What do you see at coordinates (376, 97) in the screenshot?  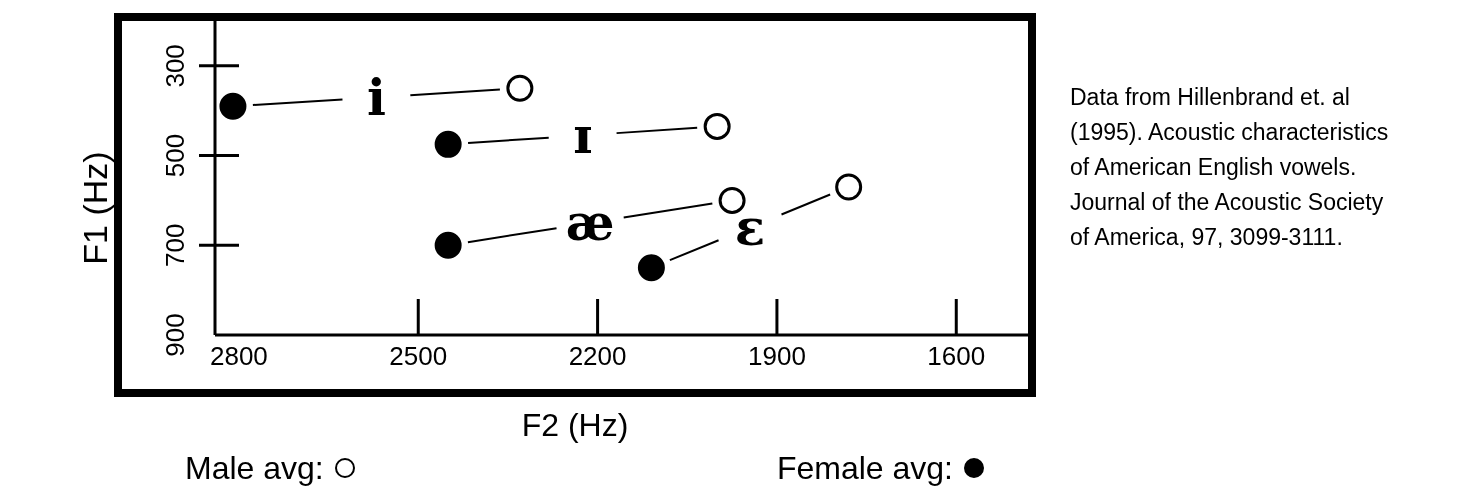 I see `annotation: i` at bounding box center [376, 97].